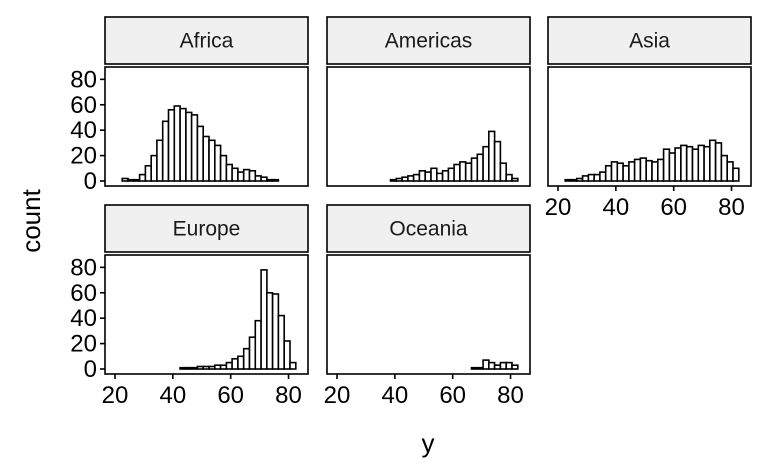 The image size is (768, 474). What do you see at coordinates (673, 207) in the screenshot?
I see `x-tick-label: 60` at bounding box center [673, 207].